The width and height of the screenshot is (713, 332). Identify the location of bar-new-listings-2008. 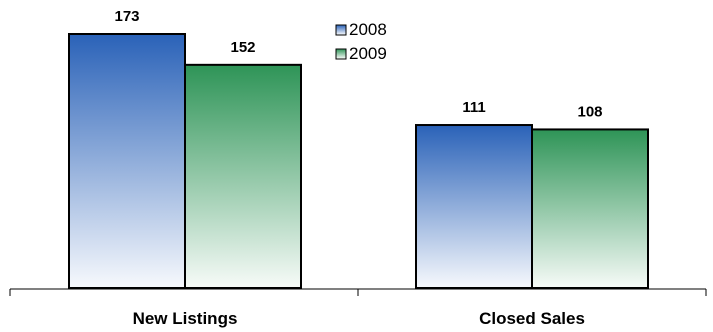
(127, 161).